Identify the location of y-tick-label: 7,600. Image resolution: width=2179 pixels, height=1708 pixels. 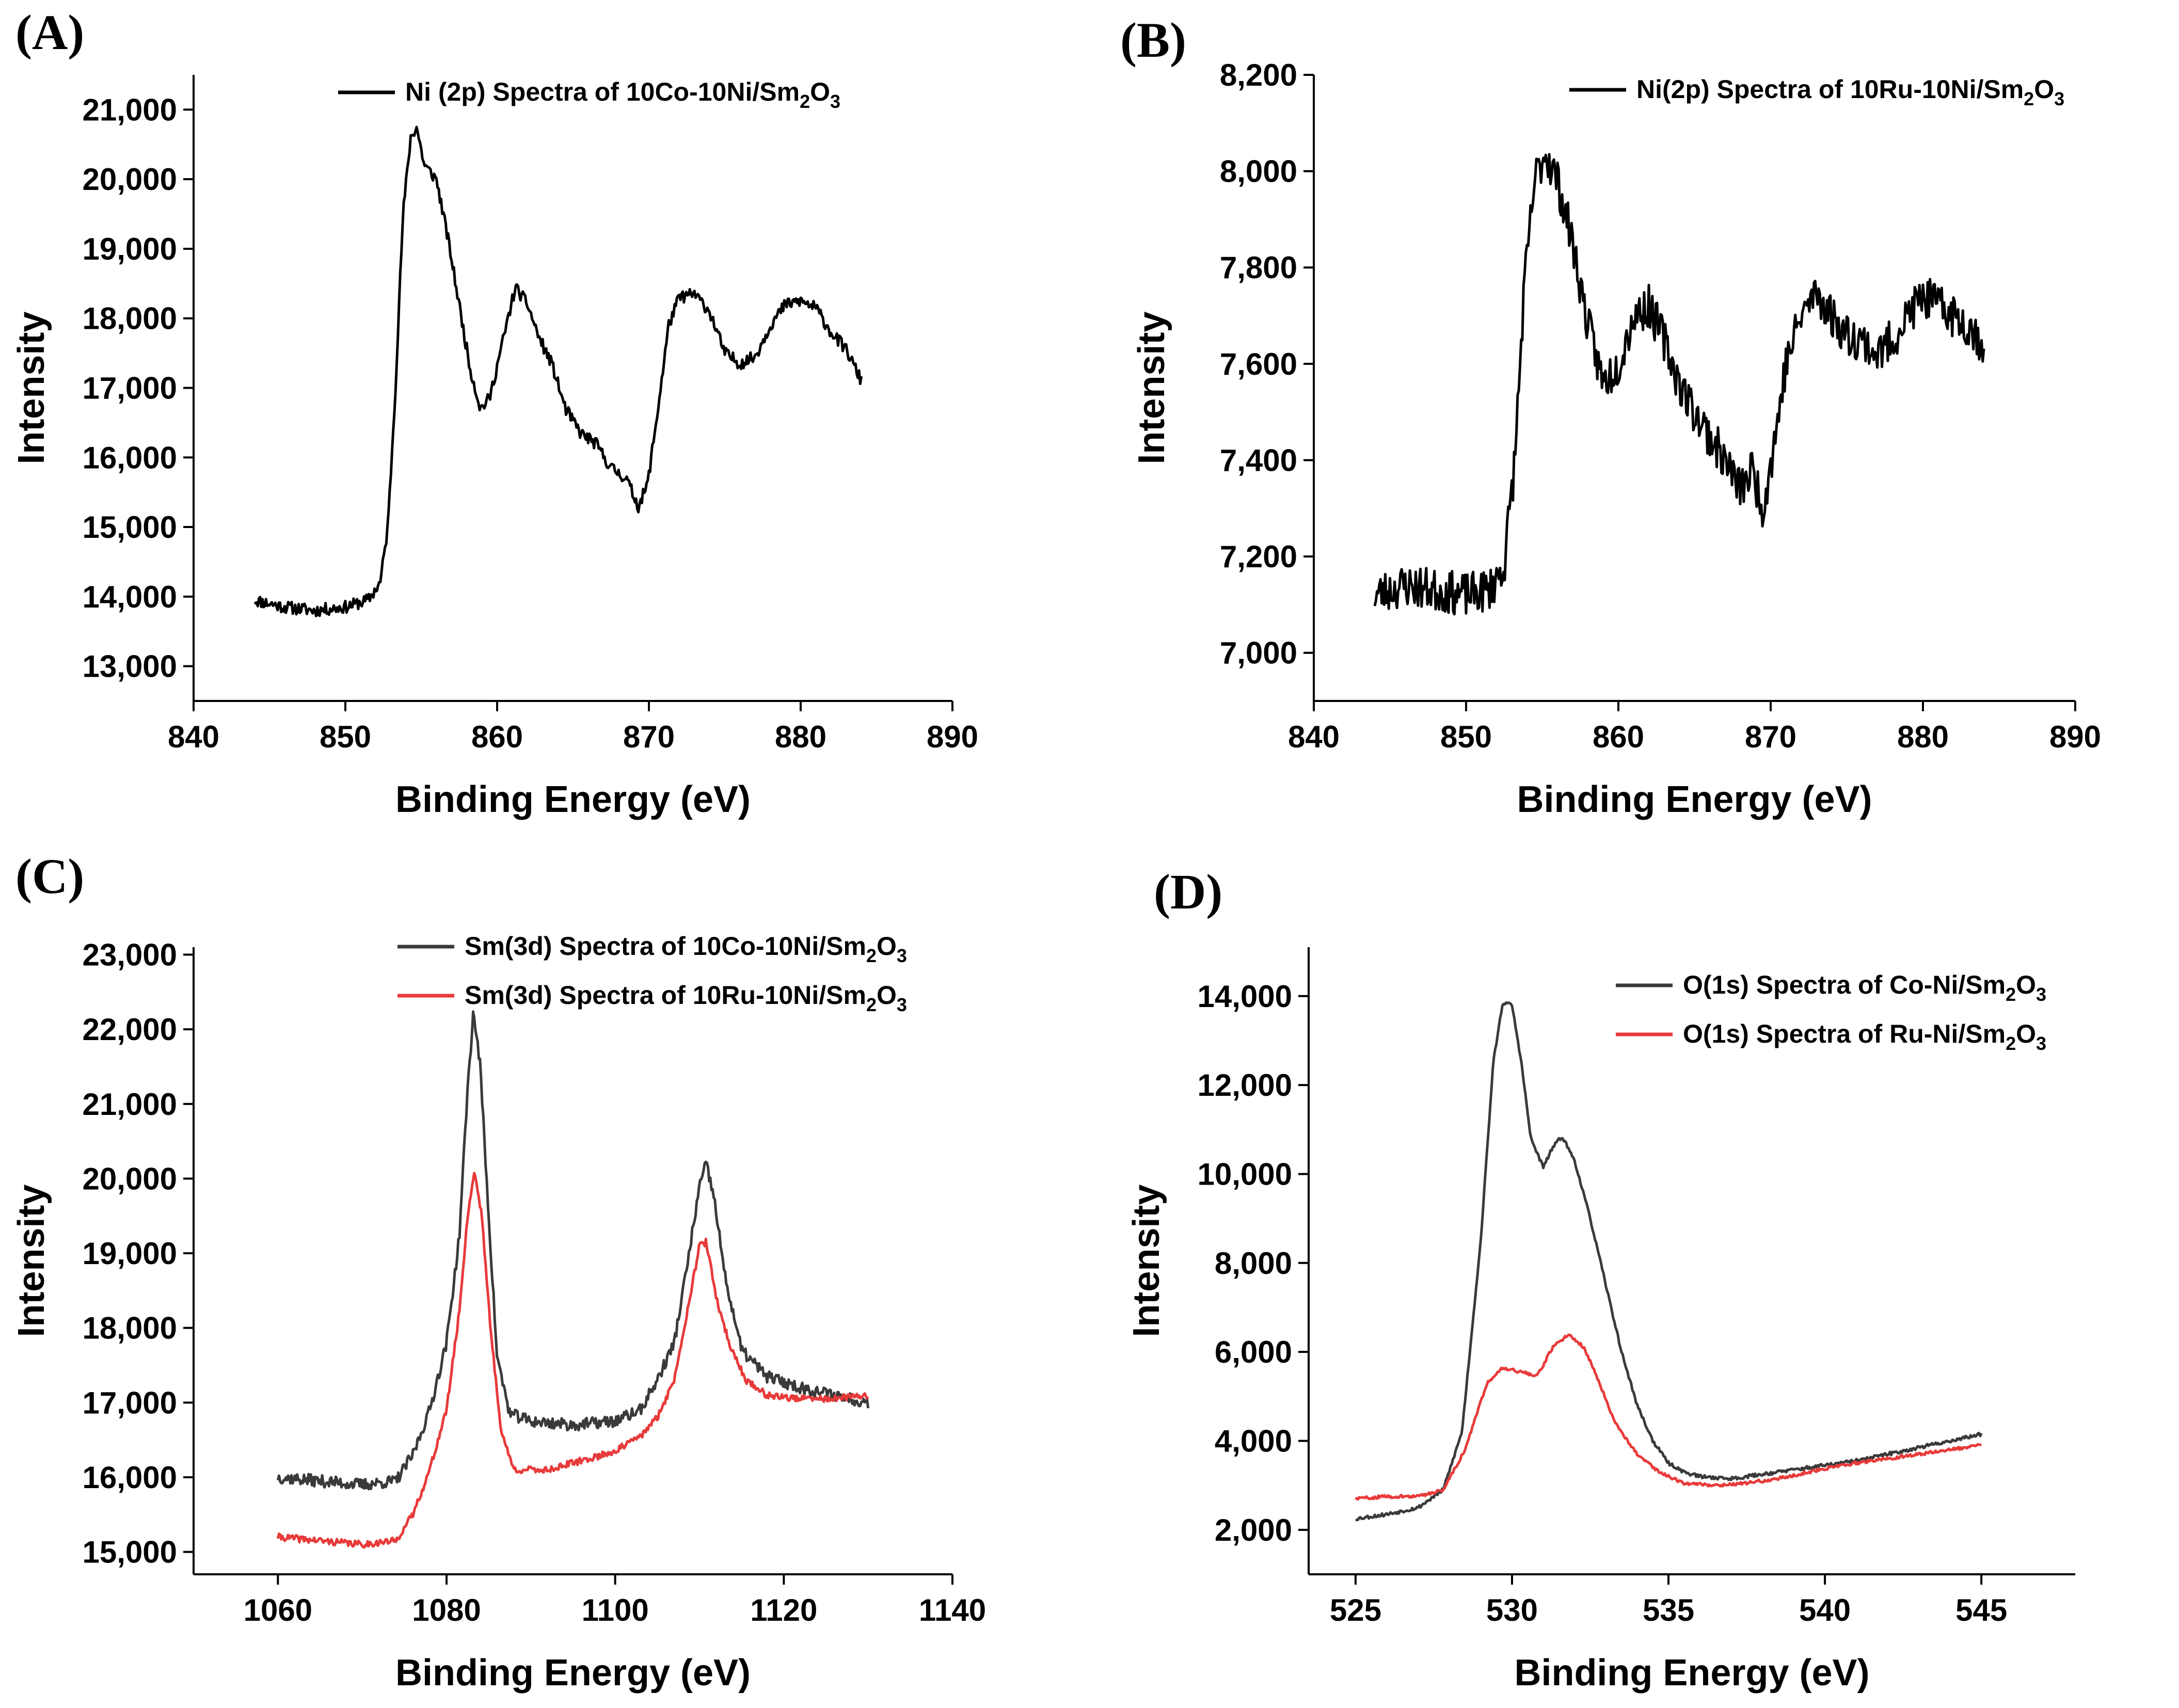
(1259, 364).